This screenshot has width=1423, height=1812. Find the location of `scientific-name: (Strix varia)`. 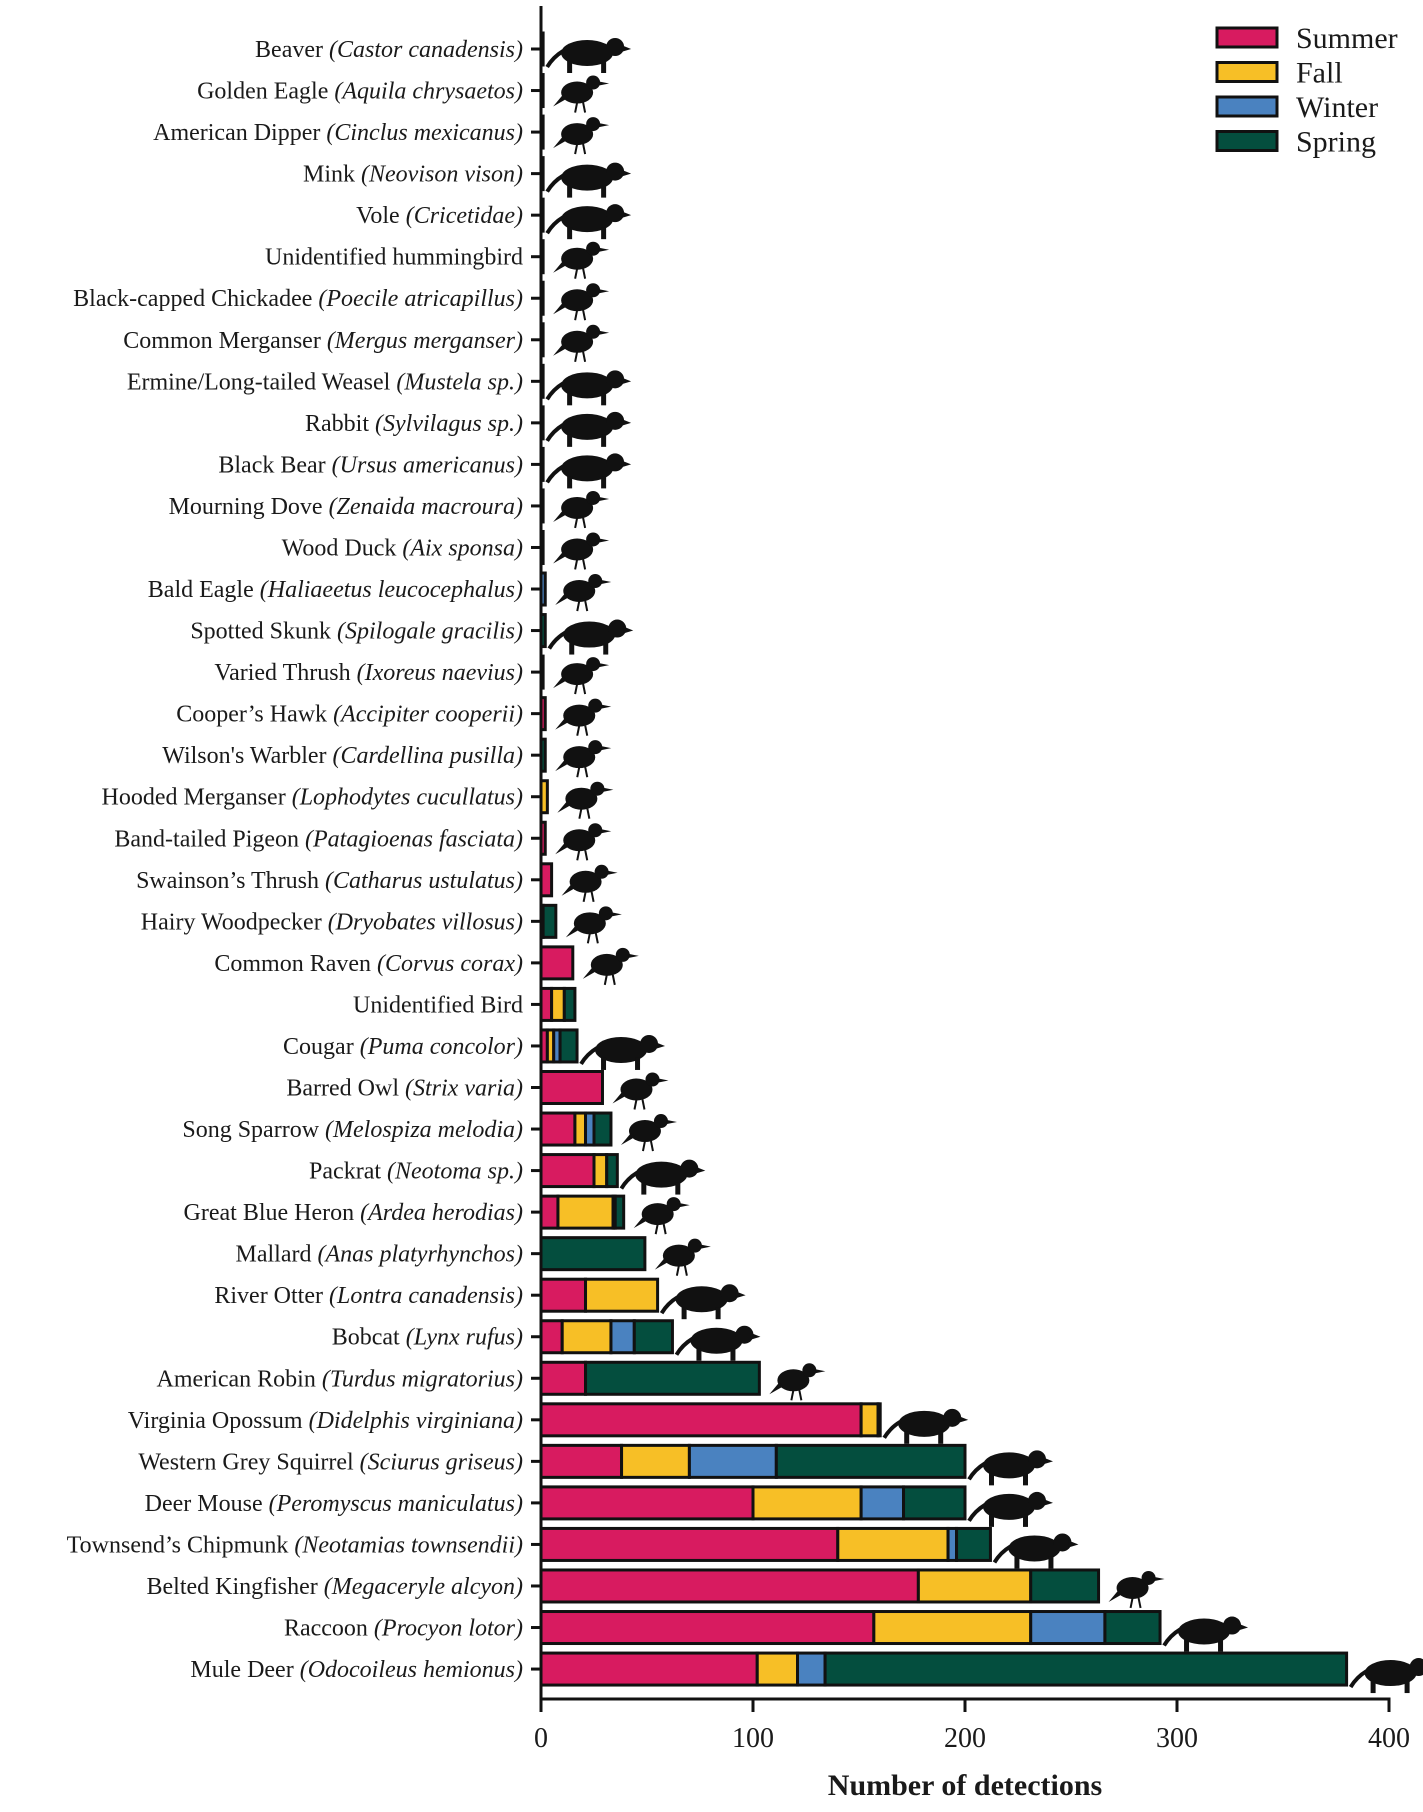

scientific-name: (Strix varia) is located at coordinates (461, 1089).